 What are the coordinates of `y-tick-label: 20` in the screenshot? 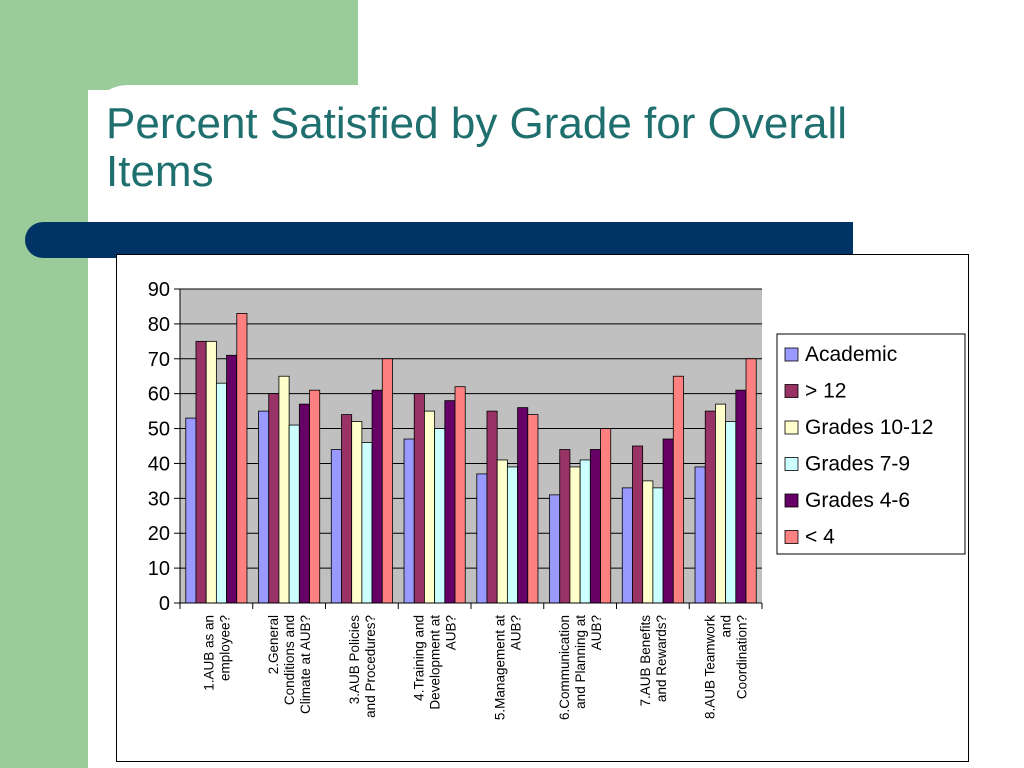 It's located at (159, 534).